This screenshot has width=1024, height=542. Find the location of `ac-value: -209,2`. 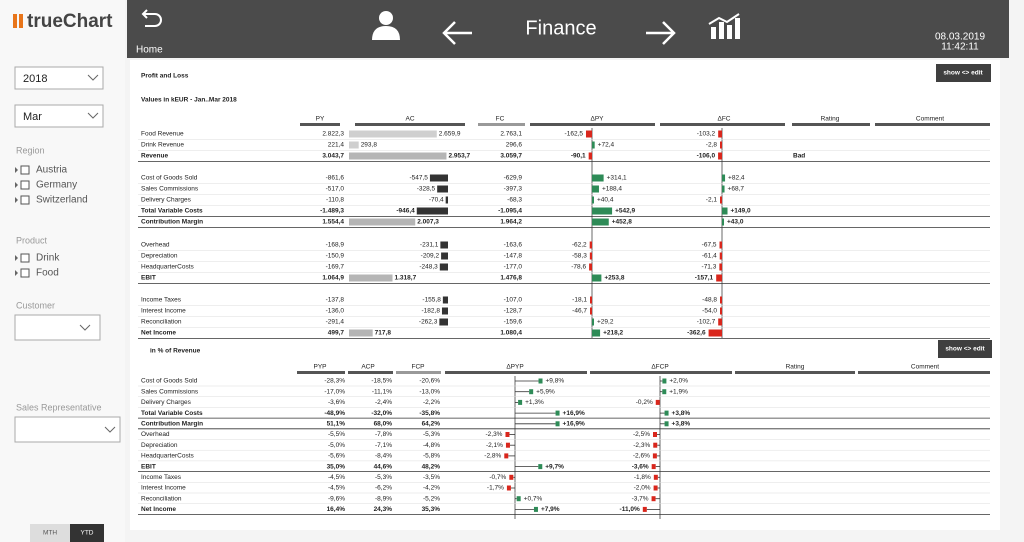

ac-value: -209,2 is located at coordinates (430, 256).